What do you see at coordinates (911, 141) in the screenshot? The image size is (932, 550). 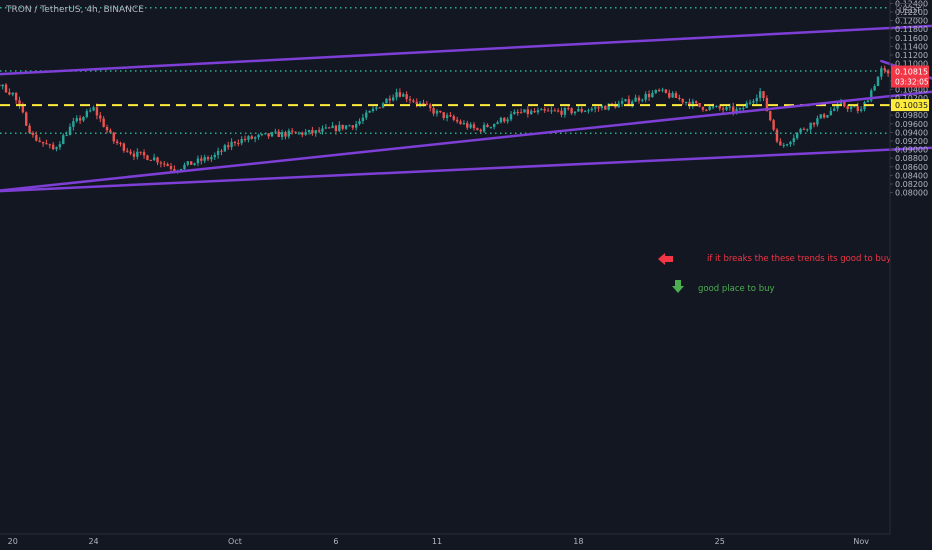 I see `y-tick-label: 0.09200` at bounding box center [911, 141].